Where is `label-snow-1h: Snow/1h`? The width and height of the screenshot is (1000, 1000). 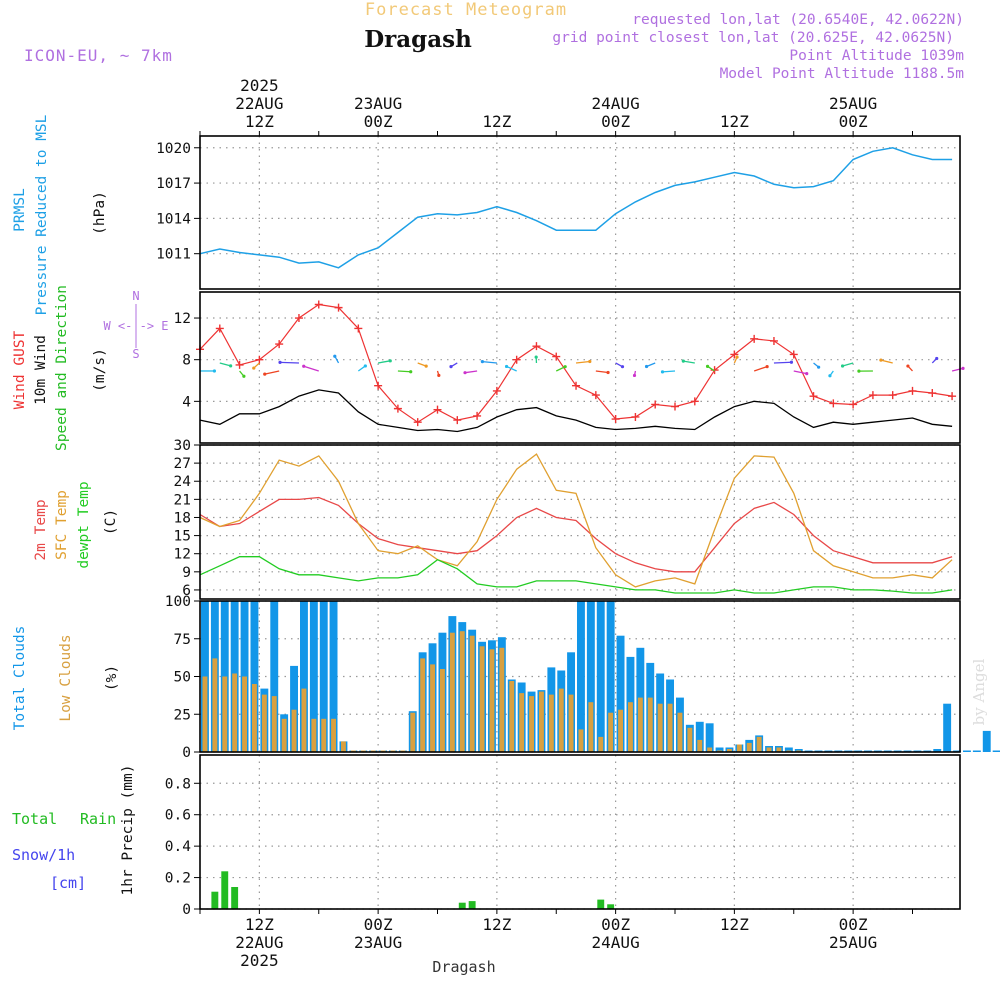 label-snow-1h: Snow/1h is located at coordinates (43, 855).